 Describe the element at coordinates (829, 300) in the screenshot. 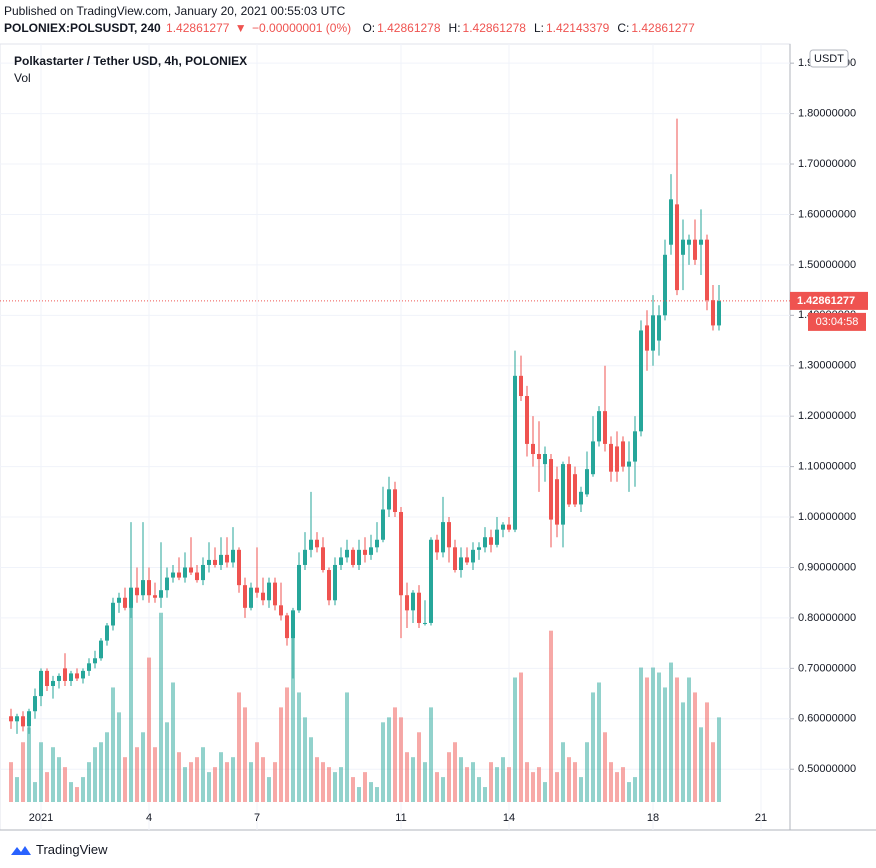

I see `last-price-box` at that location.